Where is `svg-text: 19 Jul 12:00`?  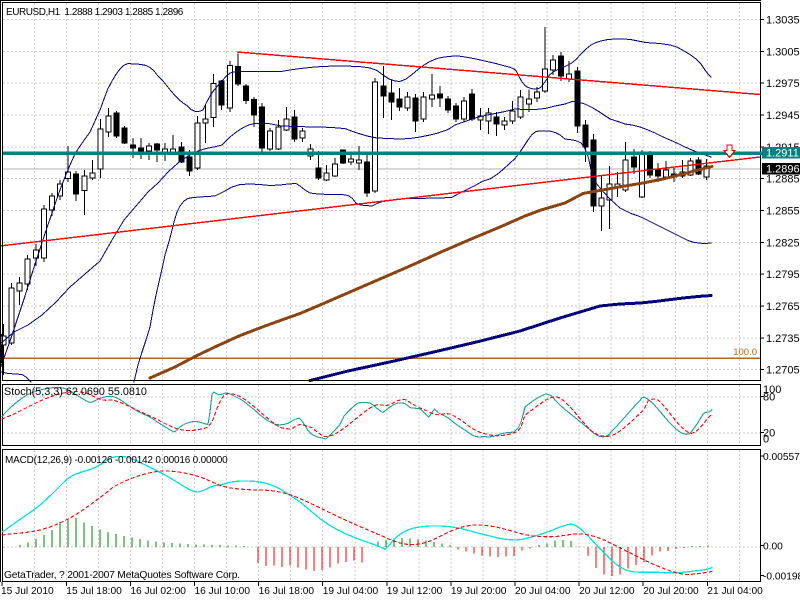
svg-text: 19 Jul 12:00 is located at coordinates (415, 591).